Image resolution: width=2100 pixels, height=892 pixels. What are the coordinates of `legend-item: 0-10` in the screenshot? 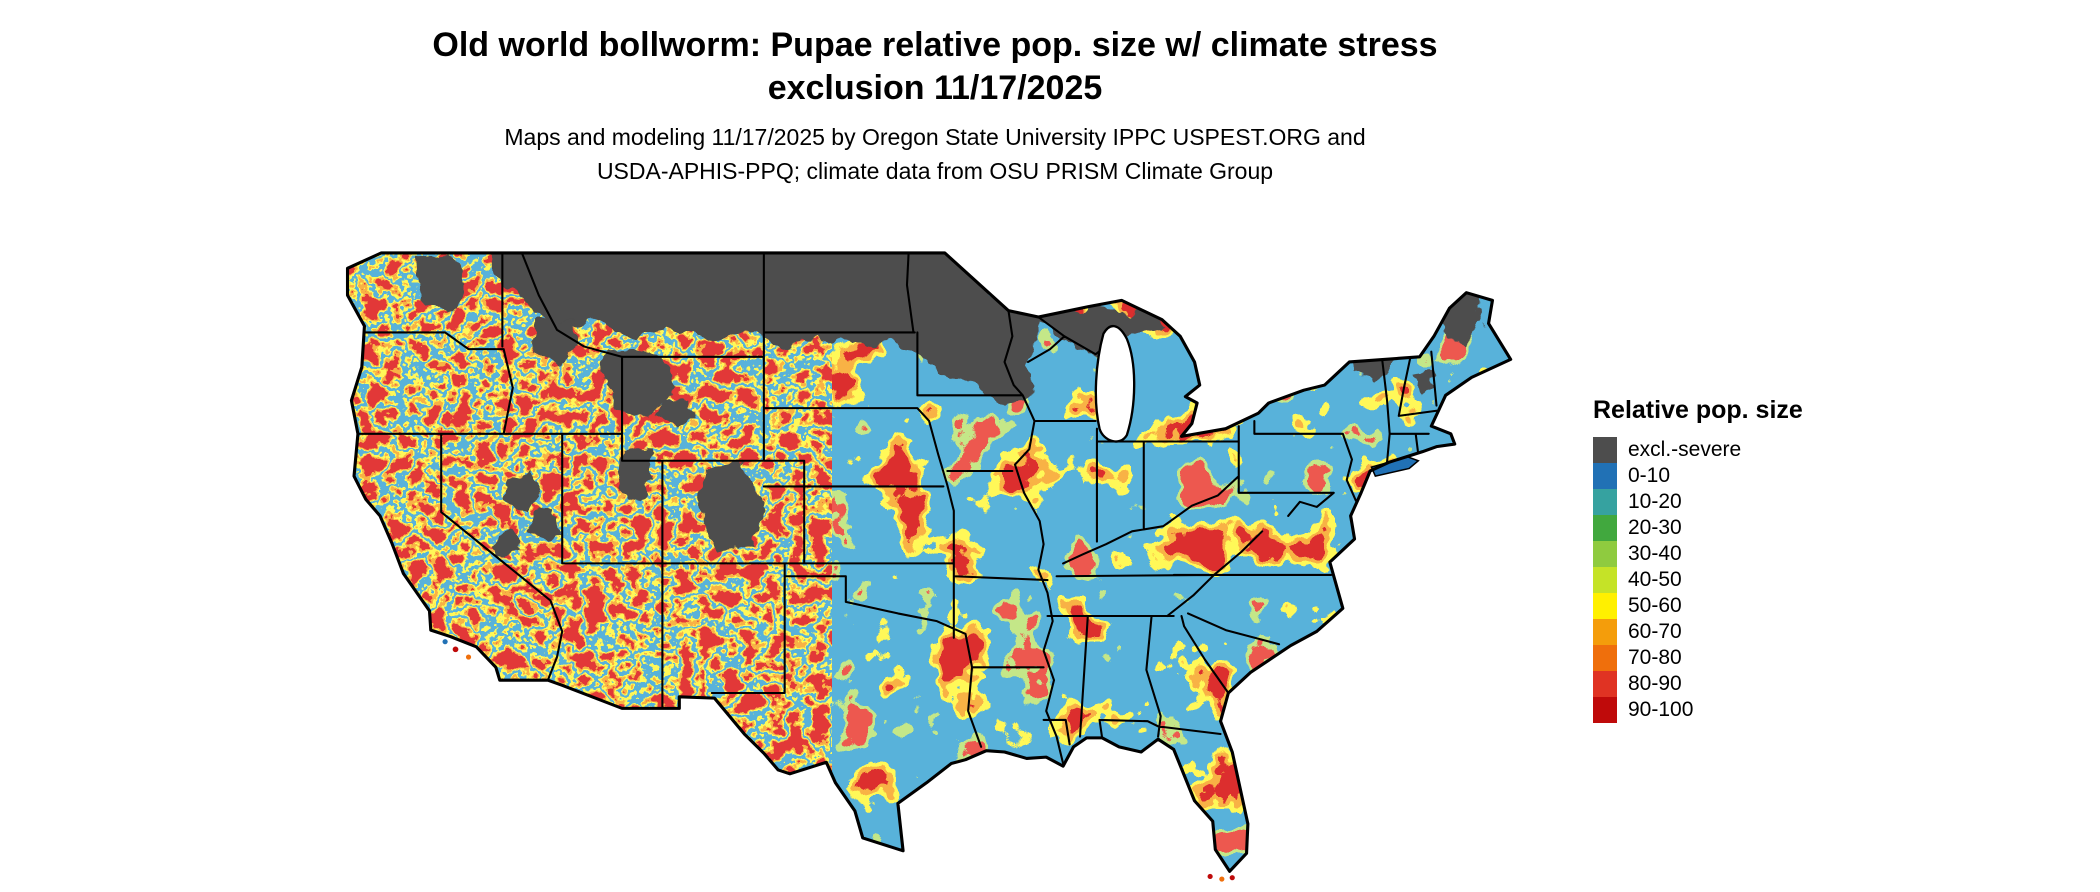 It's located at (1698, 476).